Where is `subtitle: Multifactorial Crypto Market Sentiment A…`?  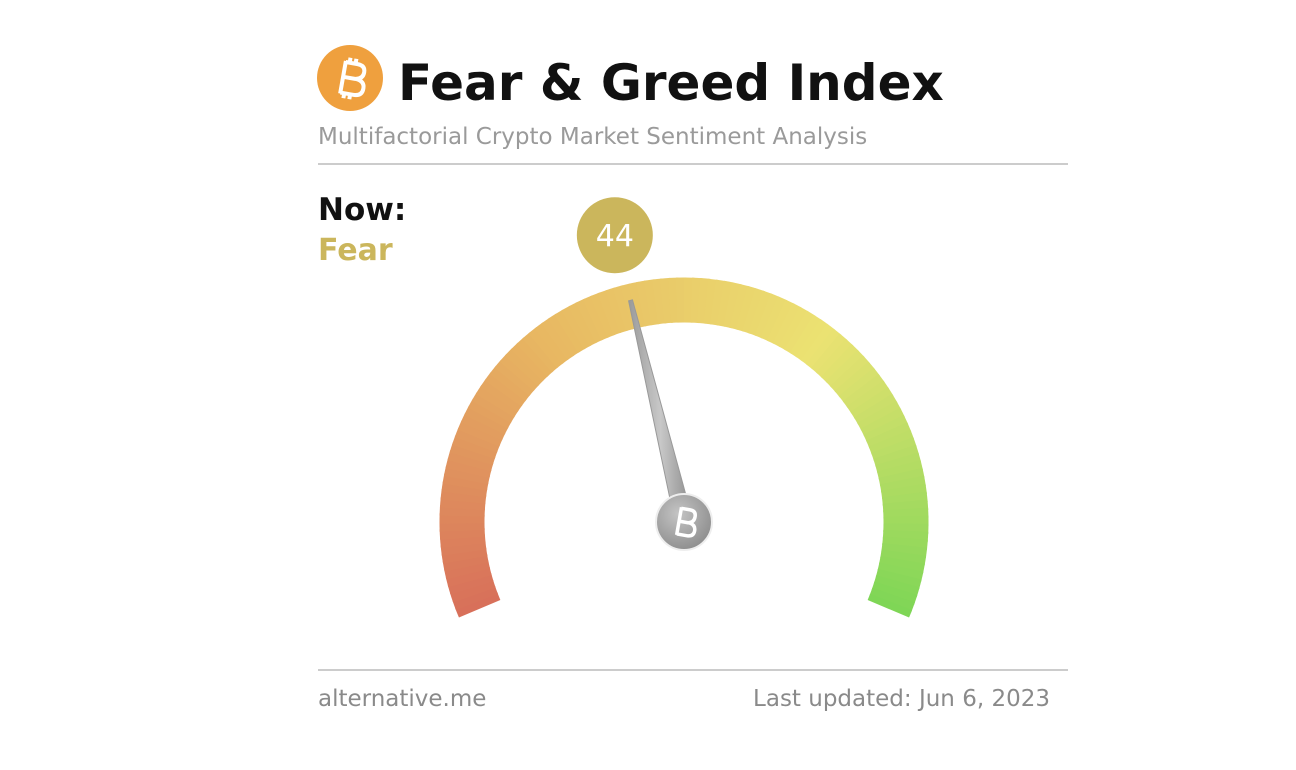 subtitle: Multifactorial Crypto Market Sentiment A… is located at coordinates (592, 137).